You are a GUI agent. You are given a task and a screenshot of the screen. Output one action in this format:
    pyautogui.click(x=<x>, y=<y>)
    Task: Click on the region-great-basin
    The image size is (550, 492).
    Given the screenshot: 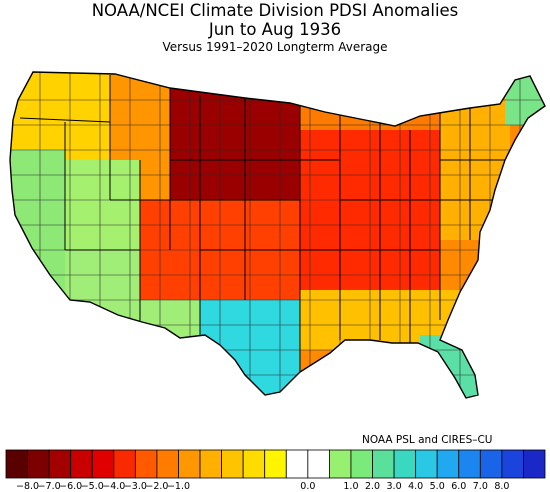 What is the action you would take?
    pyautogui.click(x=102, y=205)
    